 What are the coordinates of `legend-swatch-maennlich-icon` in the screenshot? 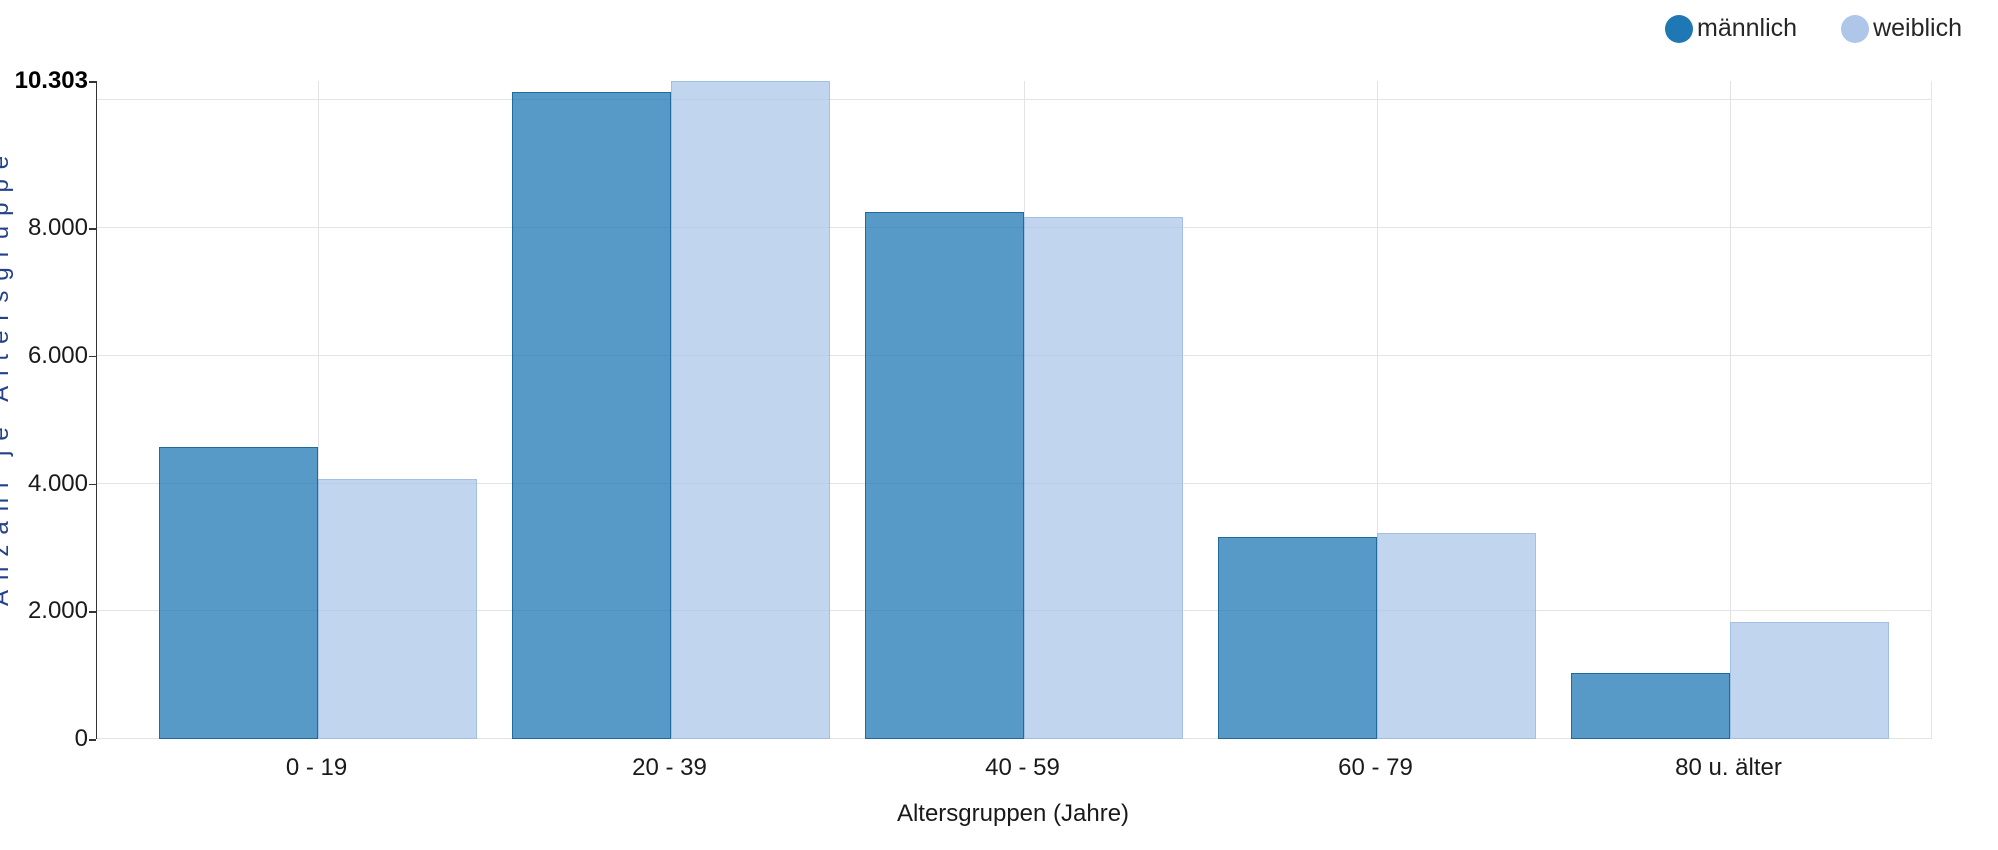 It's located at (1679, 28).